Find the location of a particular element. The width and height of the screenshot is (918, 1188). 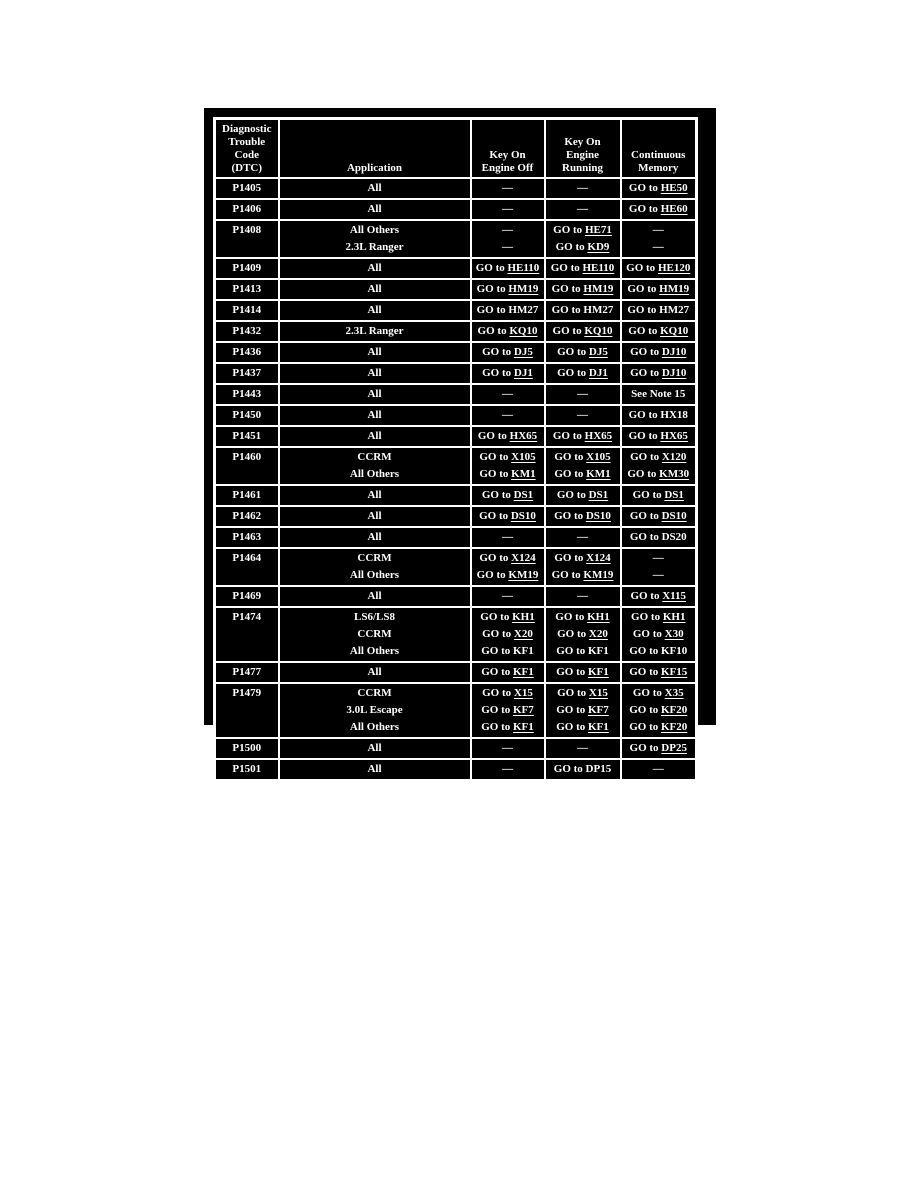

go-to-link: X30 is located at coordinates (674, 634).